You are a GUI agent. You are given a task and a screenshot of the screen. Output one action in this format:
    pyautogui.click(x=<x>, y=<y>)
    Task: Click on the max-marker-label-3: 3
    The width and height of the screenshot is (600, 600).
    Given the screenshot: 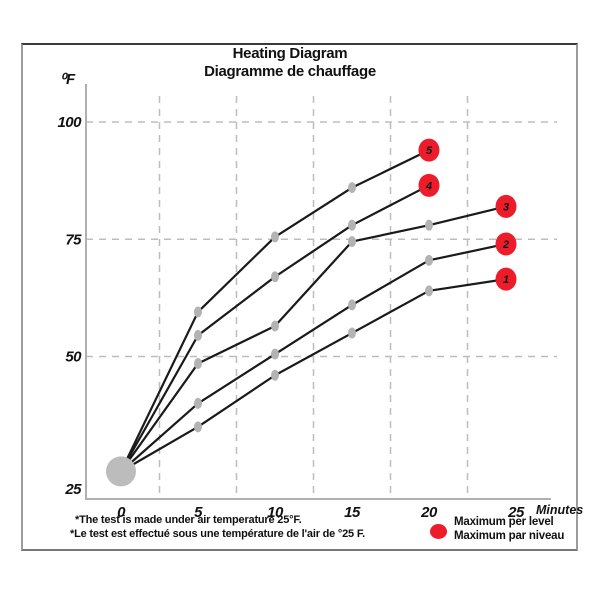 What is the action you would take?
    pyautogui.click(x=506, y=207)
    